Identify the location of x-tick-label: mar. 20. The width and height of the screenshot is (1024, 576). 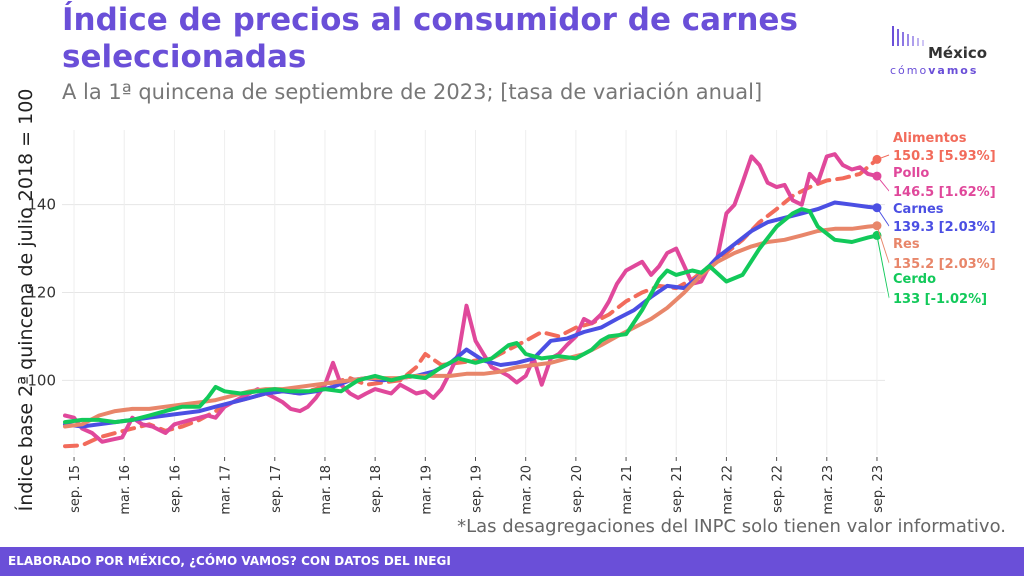
(527, 490).